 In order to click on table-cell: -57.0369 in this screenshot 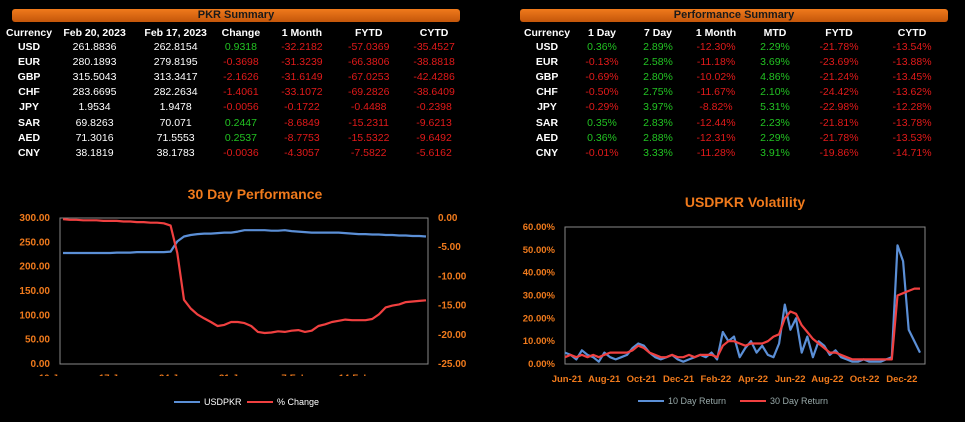, I will do `click(368, 46)`.